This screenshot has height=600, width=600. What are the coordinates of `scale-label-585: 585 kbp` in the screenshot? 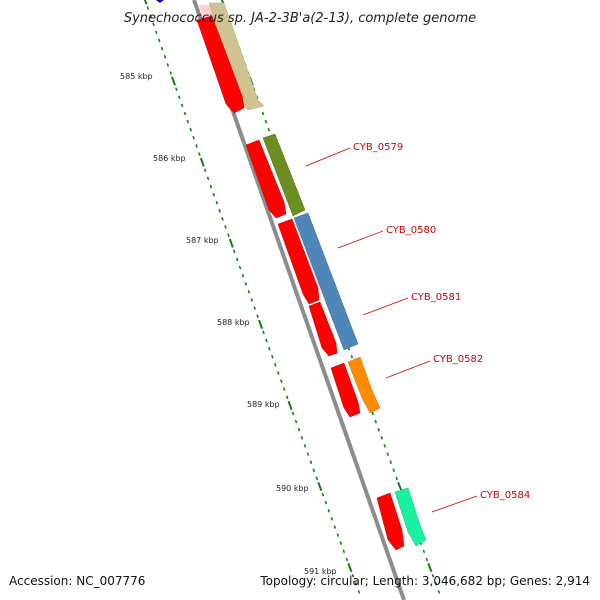 It's located at (136, 76).